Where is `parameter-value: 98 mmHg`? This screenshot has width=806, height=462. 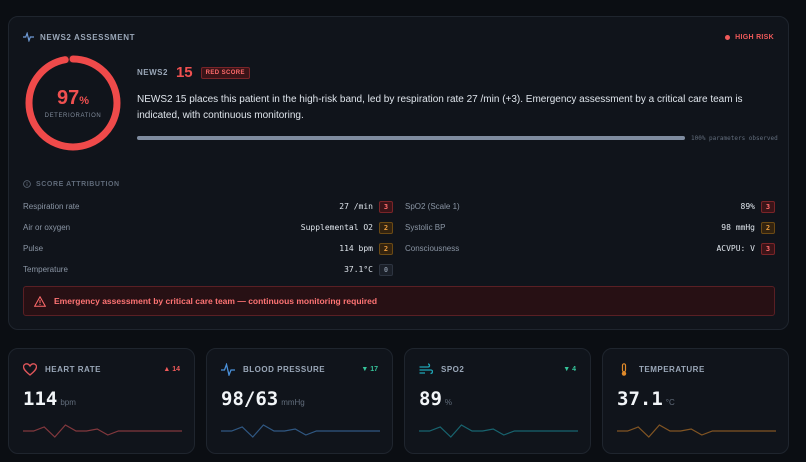
parameter-value: 98 mmHg is located at coordinates (738, 227).